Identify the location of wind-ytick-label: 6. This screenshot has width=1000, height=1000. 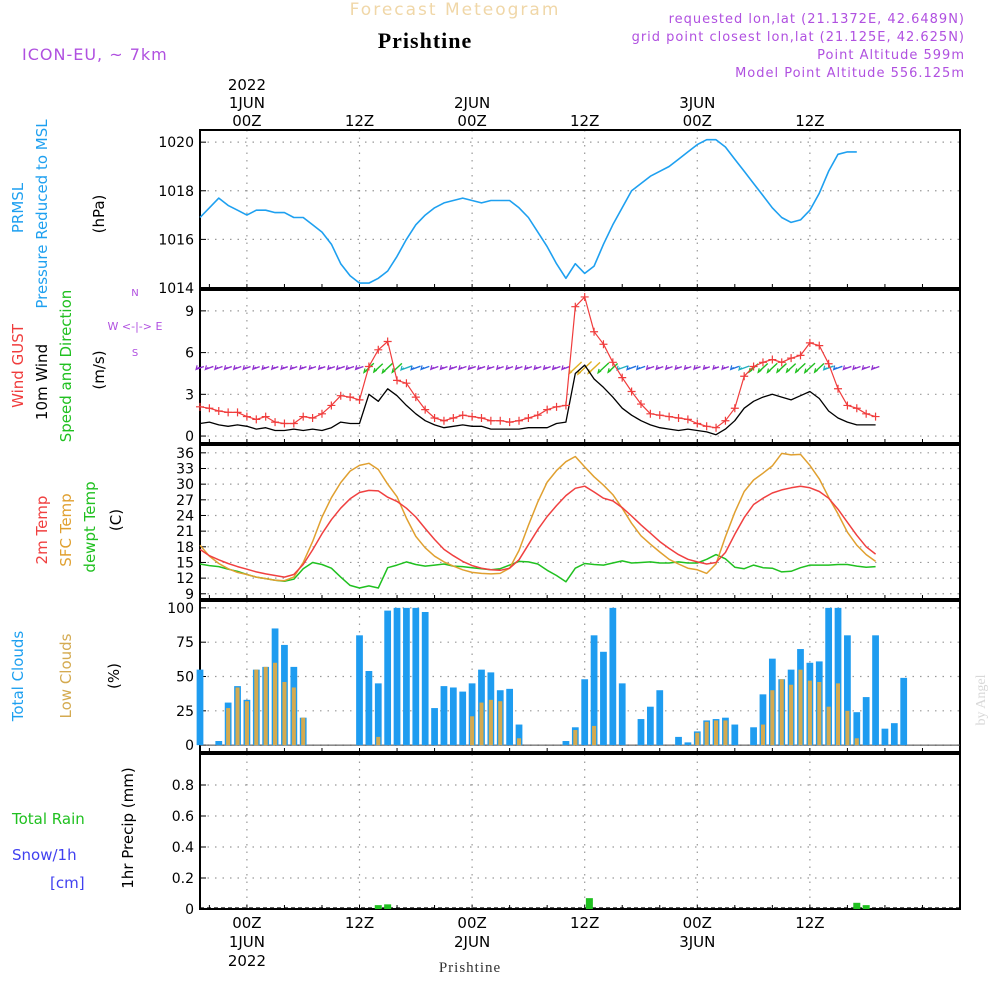
(189, 354).